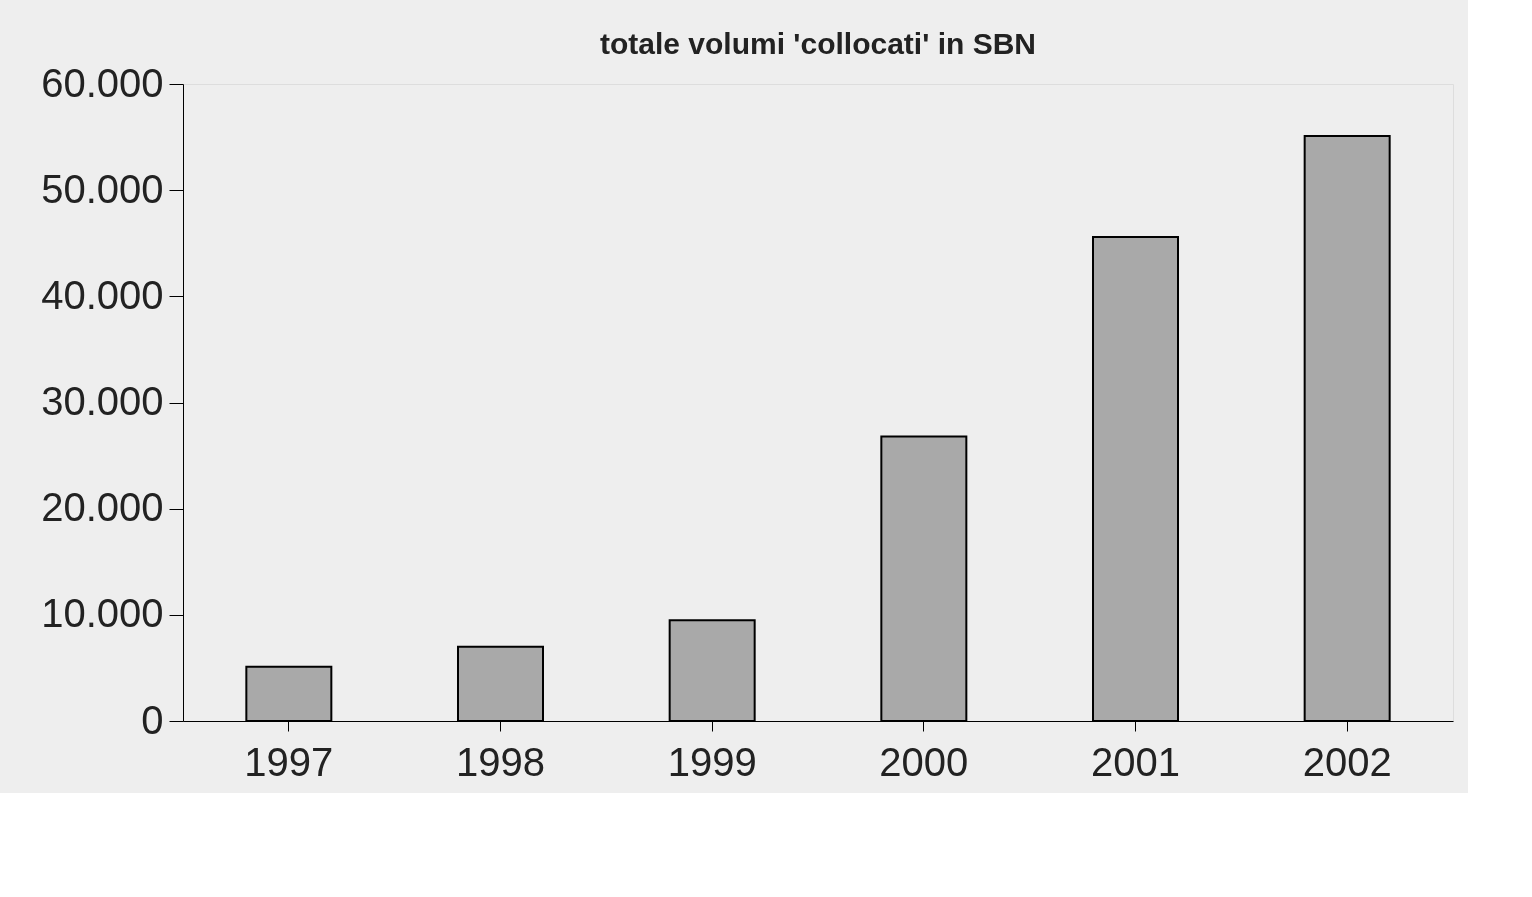 The height and width of the screenshot is (897, 1532). Describe the element at coordinates (1347, 761) in the screenshot. I see `x-tick-label: 2002` at that location.